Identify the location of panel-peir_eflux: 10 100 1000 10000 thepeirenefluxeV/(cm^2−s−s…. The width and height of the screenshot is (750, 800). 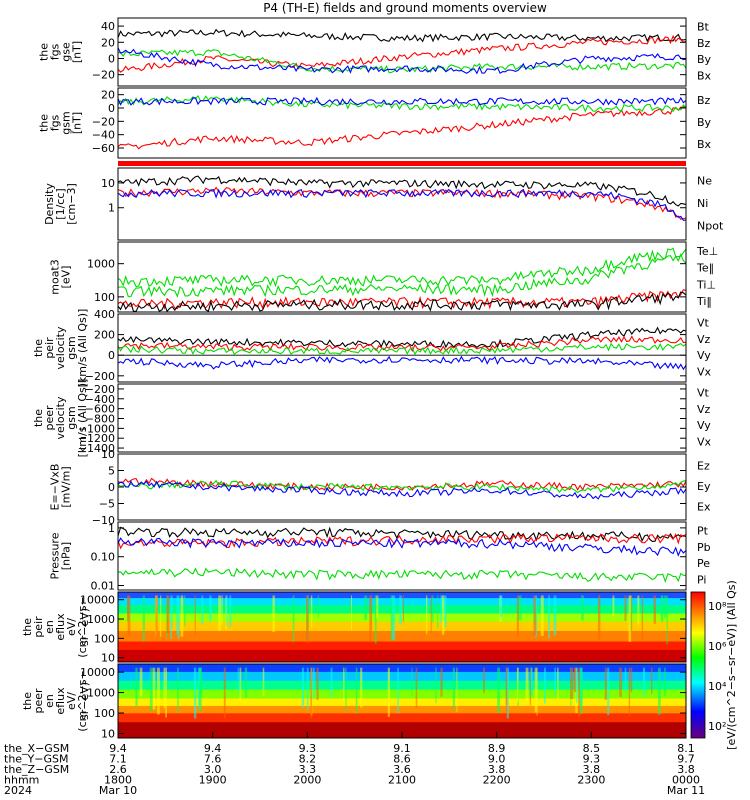
(354, 628).